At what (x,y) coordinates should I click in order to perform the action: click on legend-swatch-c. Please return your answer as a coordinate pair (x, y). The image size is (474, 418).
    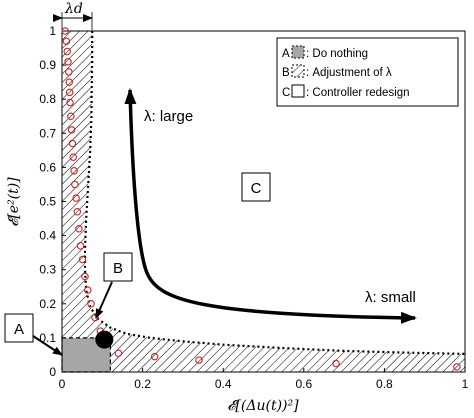
    Looking at the image, I should click on (298, 91).